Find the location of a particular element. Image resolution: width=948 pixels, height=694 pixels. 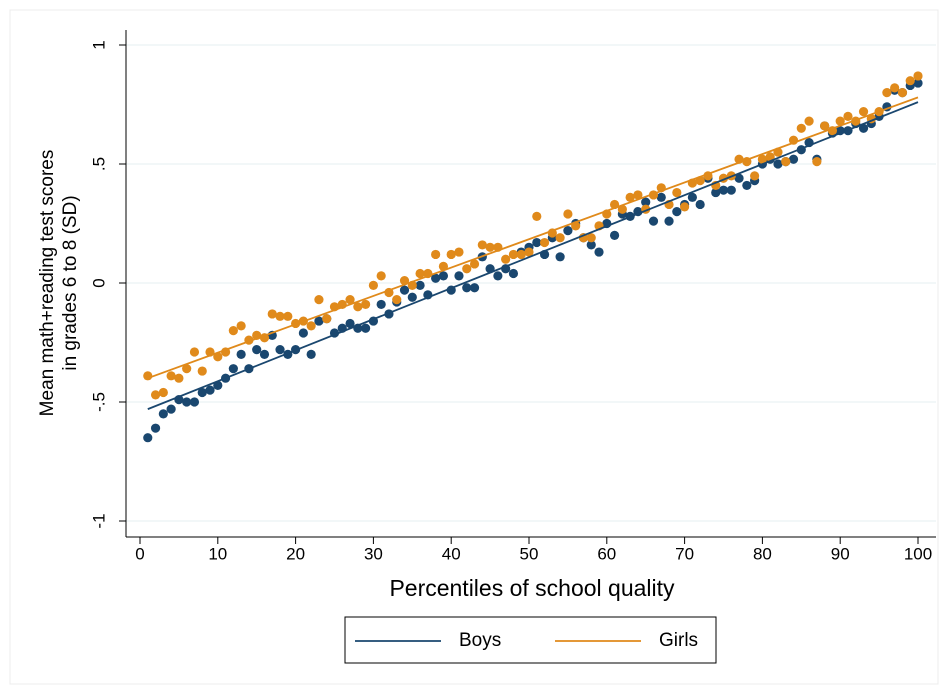

x-tick-label: 10 is located at coordinates (217, 553).